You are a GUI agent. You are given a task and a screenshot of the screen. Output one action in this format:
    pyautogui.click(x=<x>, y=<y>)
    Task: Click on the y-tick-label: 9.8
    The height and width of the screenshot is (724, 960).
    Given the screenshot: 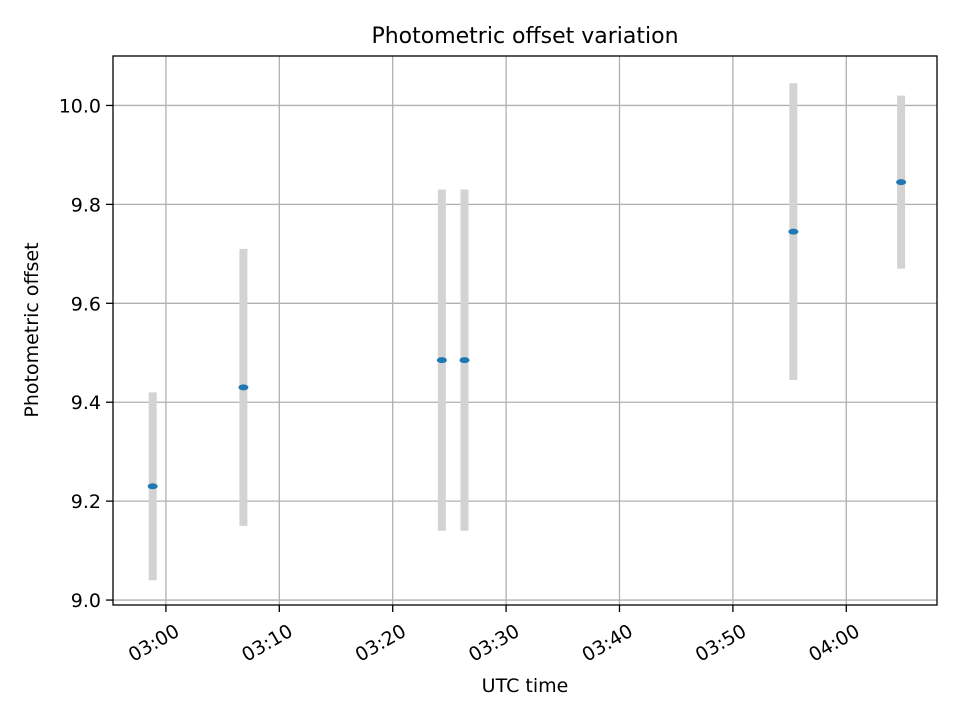 What is the action you would take?
    pyautogui.click(x=86, y=205)
    